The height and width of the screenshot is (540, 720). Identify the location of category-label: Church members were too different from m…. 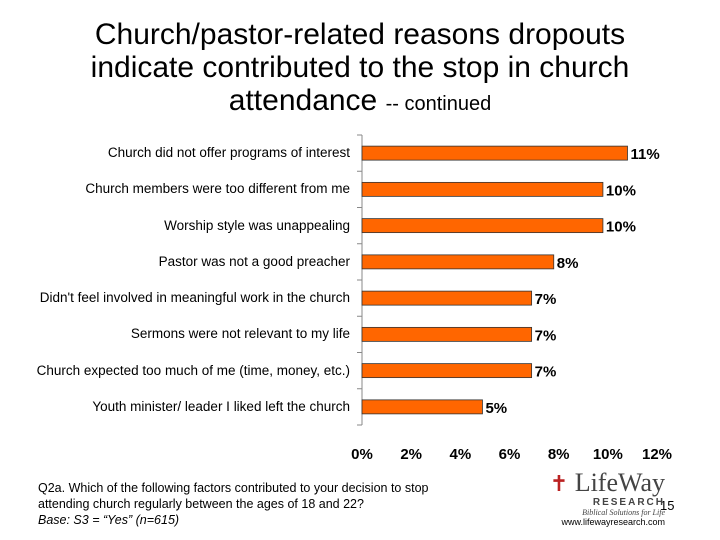
(217, 189).